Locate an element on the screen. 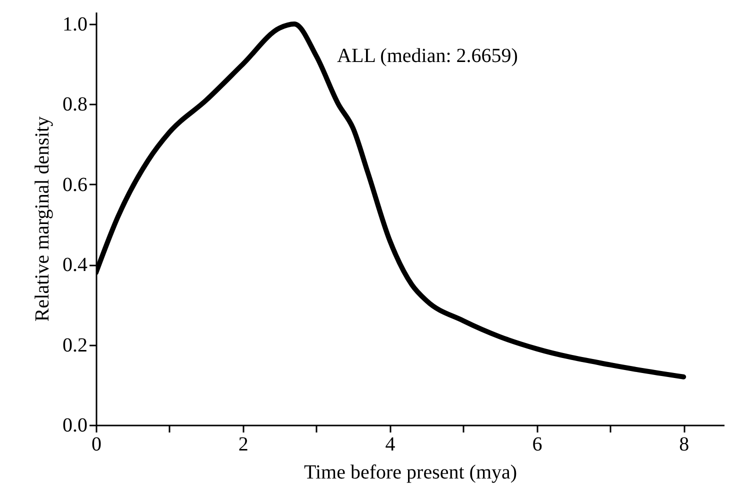 Image resolution: width=729 pixels, height=490 pixels. x-tick-label: 6 is located at coordinates (537, 445).